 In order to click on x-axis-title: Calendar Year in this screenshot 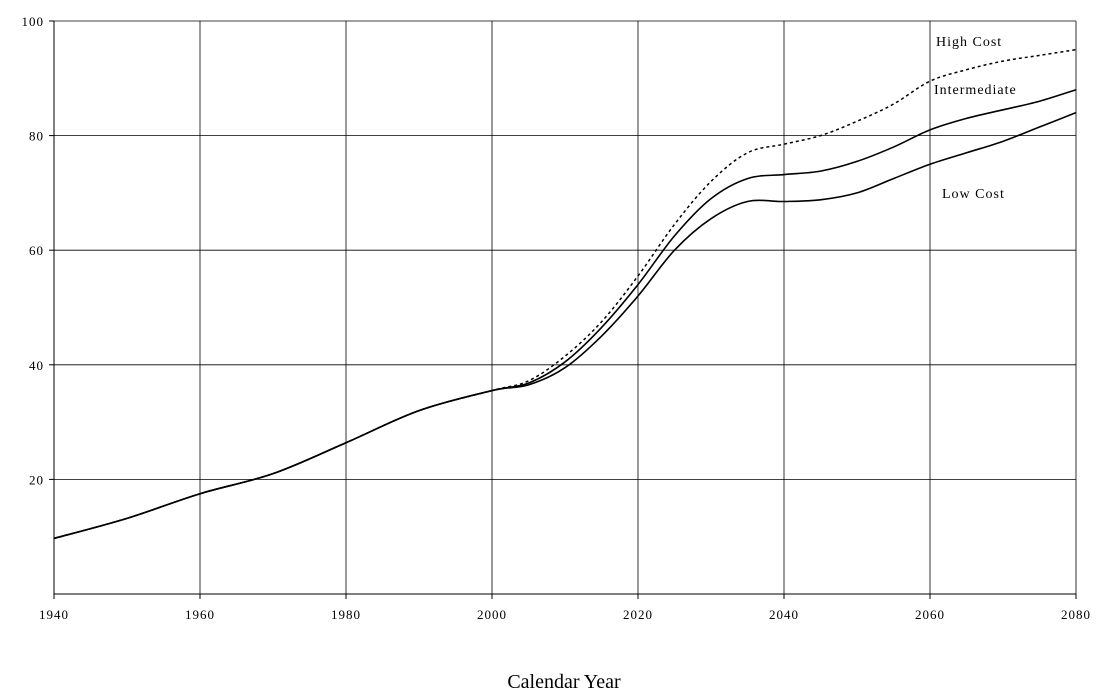, I will do `click(564, 680)`.